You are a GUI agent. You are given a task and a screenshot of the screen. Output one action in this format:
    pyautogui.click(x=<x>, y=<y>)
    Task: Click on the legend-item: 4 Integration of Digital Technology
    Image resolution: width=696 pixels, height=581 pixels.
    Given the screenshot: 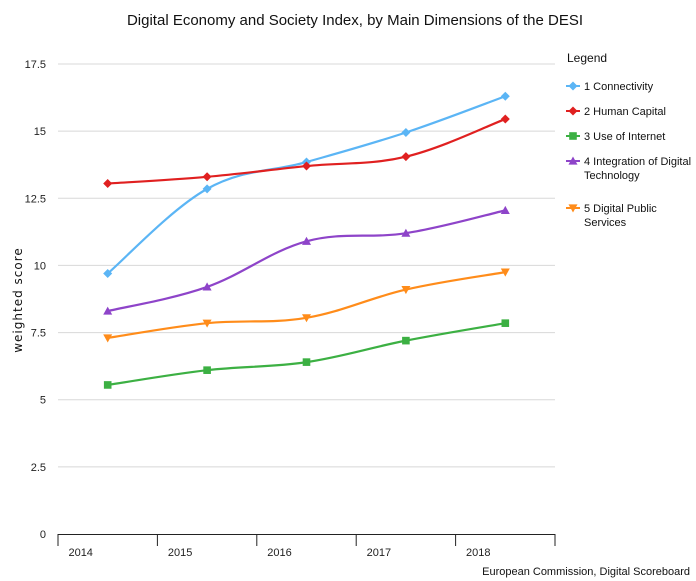 What is the action you would take?
    pyautogui.click(x=628, y=169)
    